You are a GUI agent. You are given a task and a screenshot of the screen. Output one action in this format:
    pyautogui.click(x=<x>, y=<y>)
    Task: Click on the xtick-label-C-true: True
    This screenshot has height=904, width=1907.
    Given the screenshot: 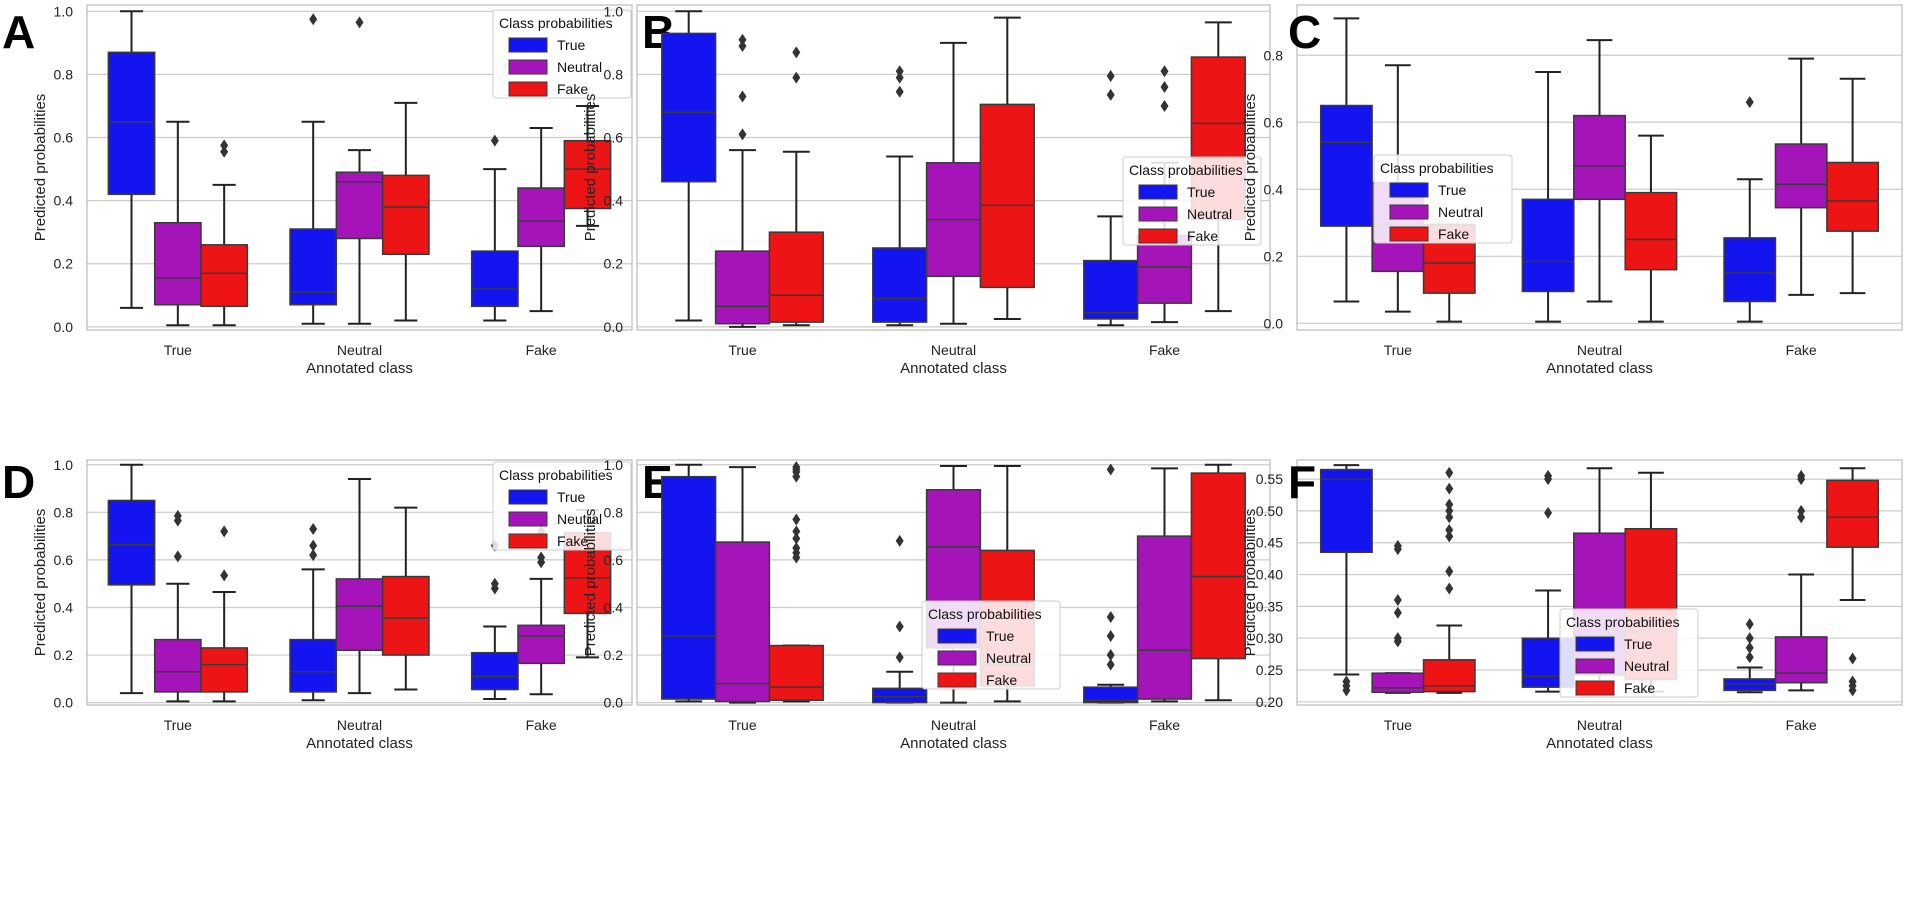 What is the action you would take?
    pyautogui.click(x=1398, y=350)
    